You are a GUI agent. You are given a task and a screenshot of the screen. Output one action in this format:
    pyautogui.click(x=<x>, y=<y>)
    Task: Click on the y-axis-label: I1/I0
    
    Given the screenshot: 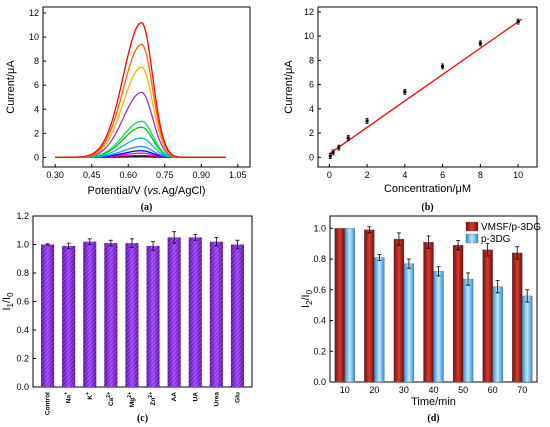 What is the action you would take?
    pyautogui.click(x=8, y=301)
    